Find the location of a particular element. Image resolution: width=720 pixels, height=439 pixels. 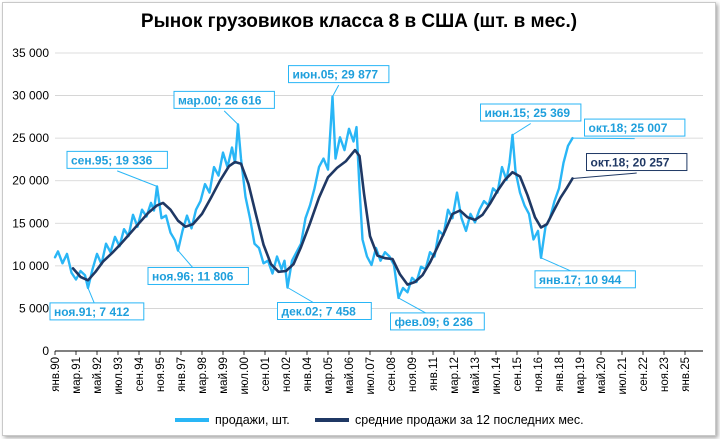

x-tick-label: май.13 is located at coordinates (476, 375).